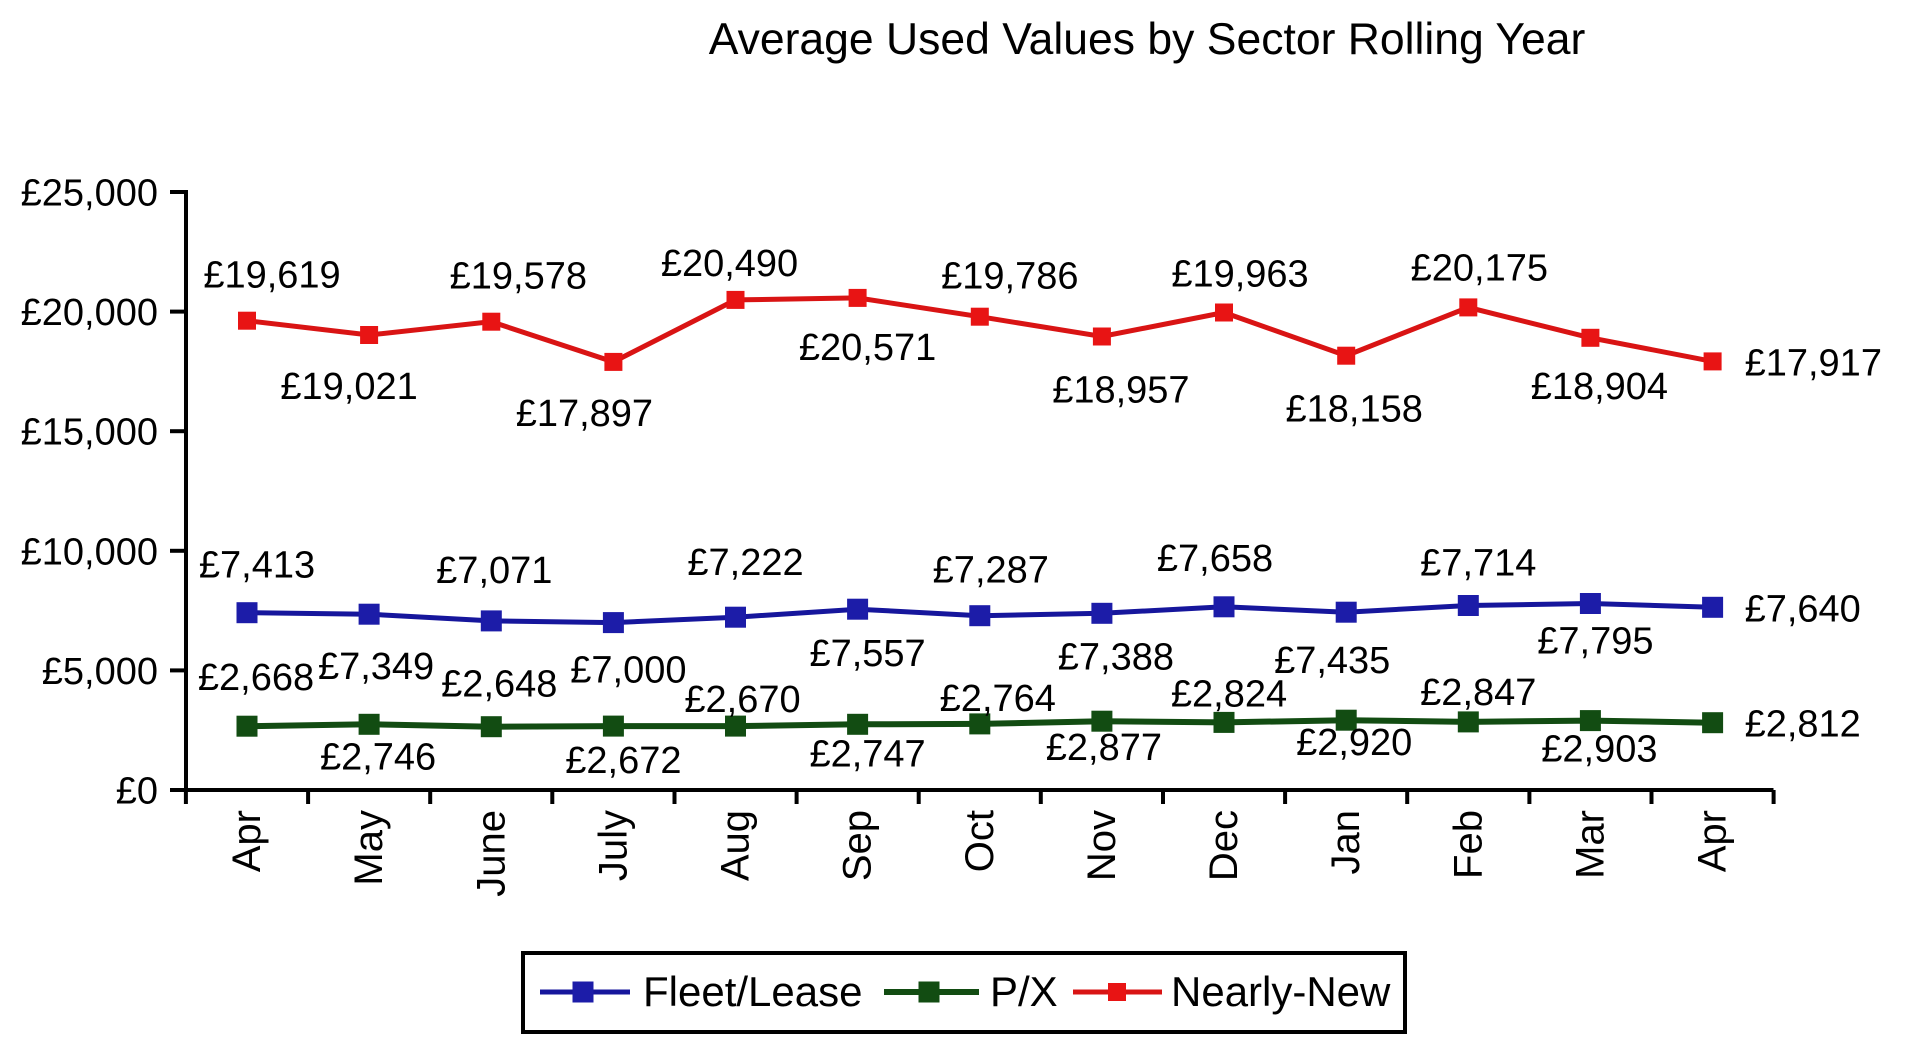  What do you see at coordinates (89, 433) in the screenshot?
I see `svg-text: £15,000` at bounding box center [89, 433].